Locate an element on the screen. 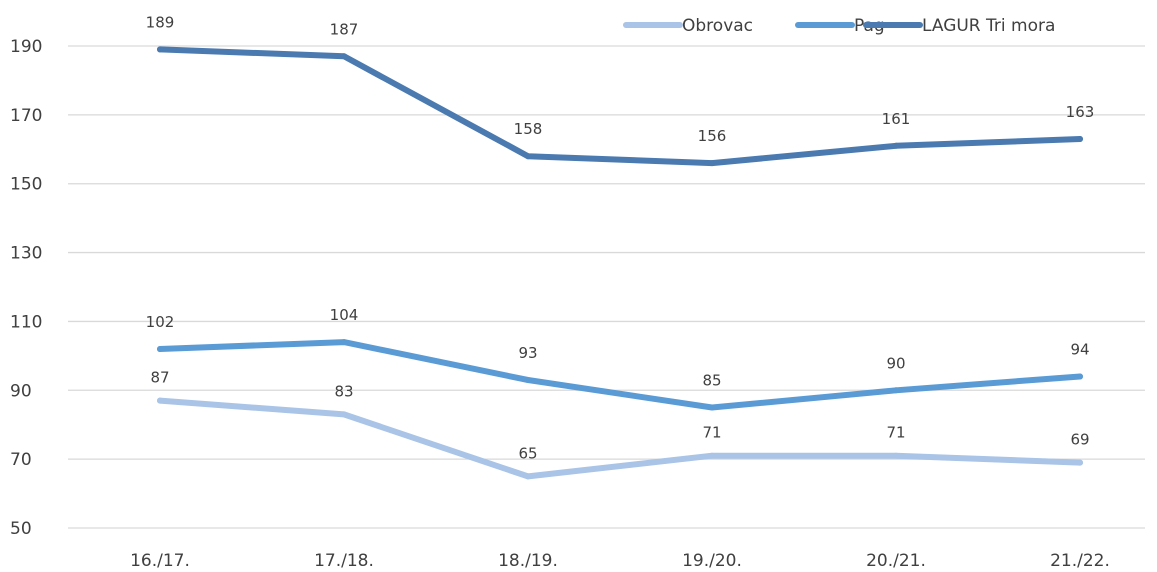 This screenshot has height=572, width=1157. x-tick-label: 19./20. is located at coordinates (712, 561).